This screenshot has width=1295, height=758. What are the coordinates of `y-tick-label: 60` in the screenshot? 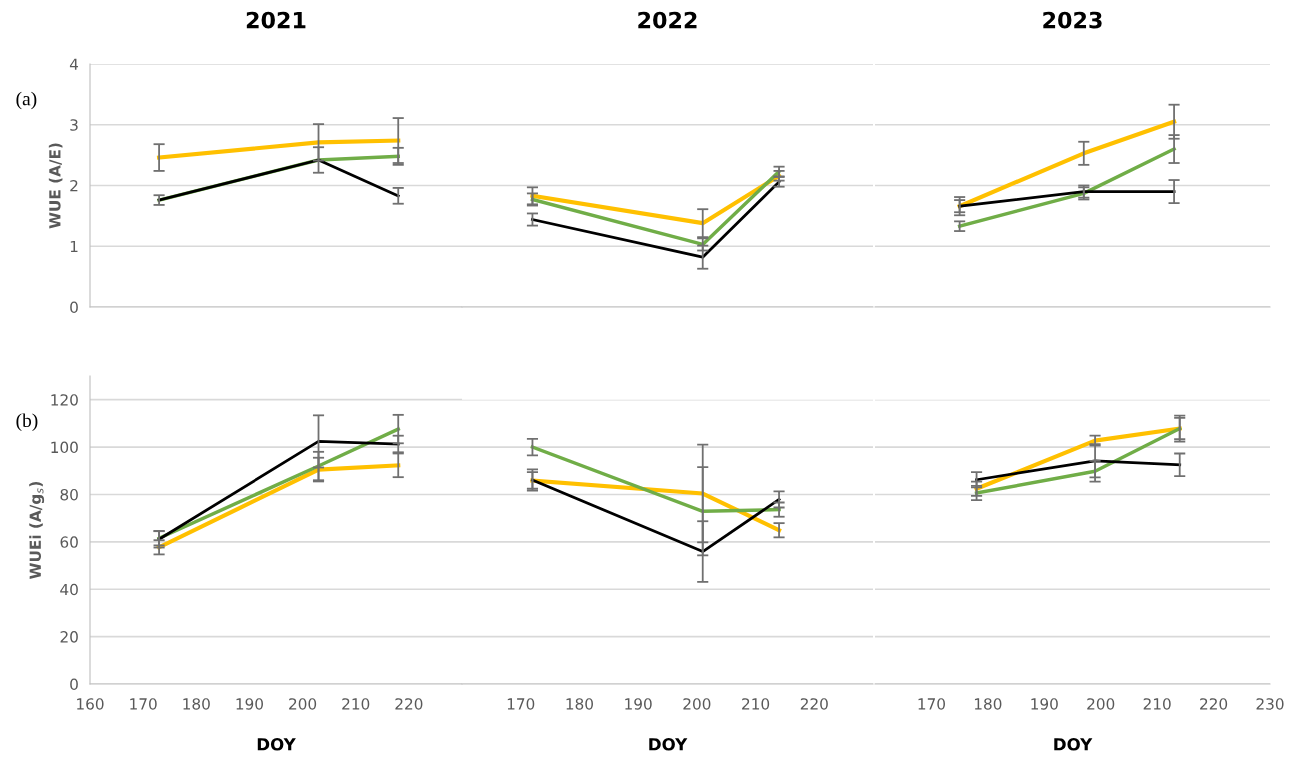 It's located at (69, 542).